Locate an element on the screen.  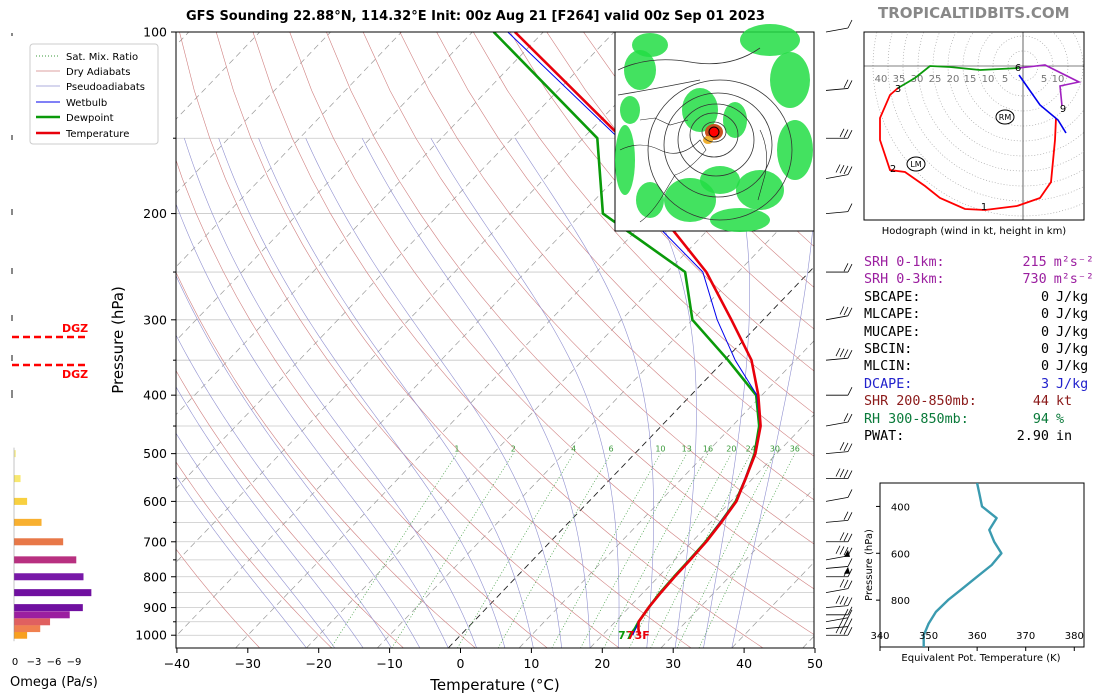
storm-motion-label: RM is located at coordinates (1005, 117).